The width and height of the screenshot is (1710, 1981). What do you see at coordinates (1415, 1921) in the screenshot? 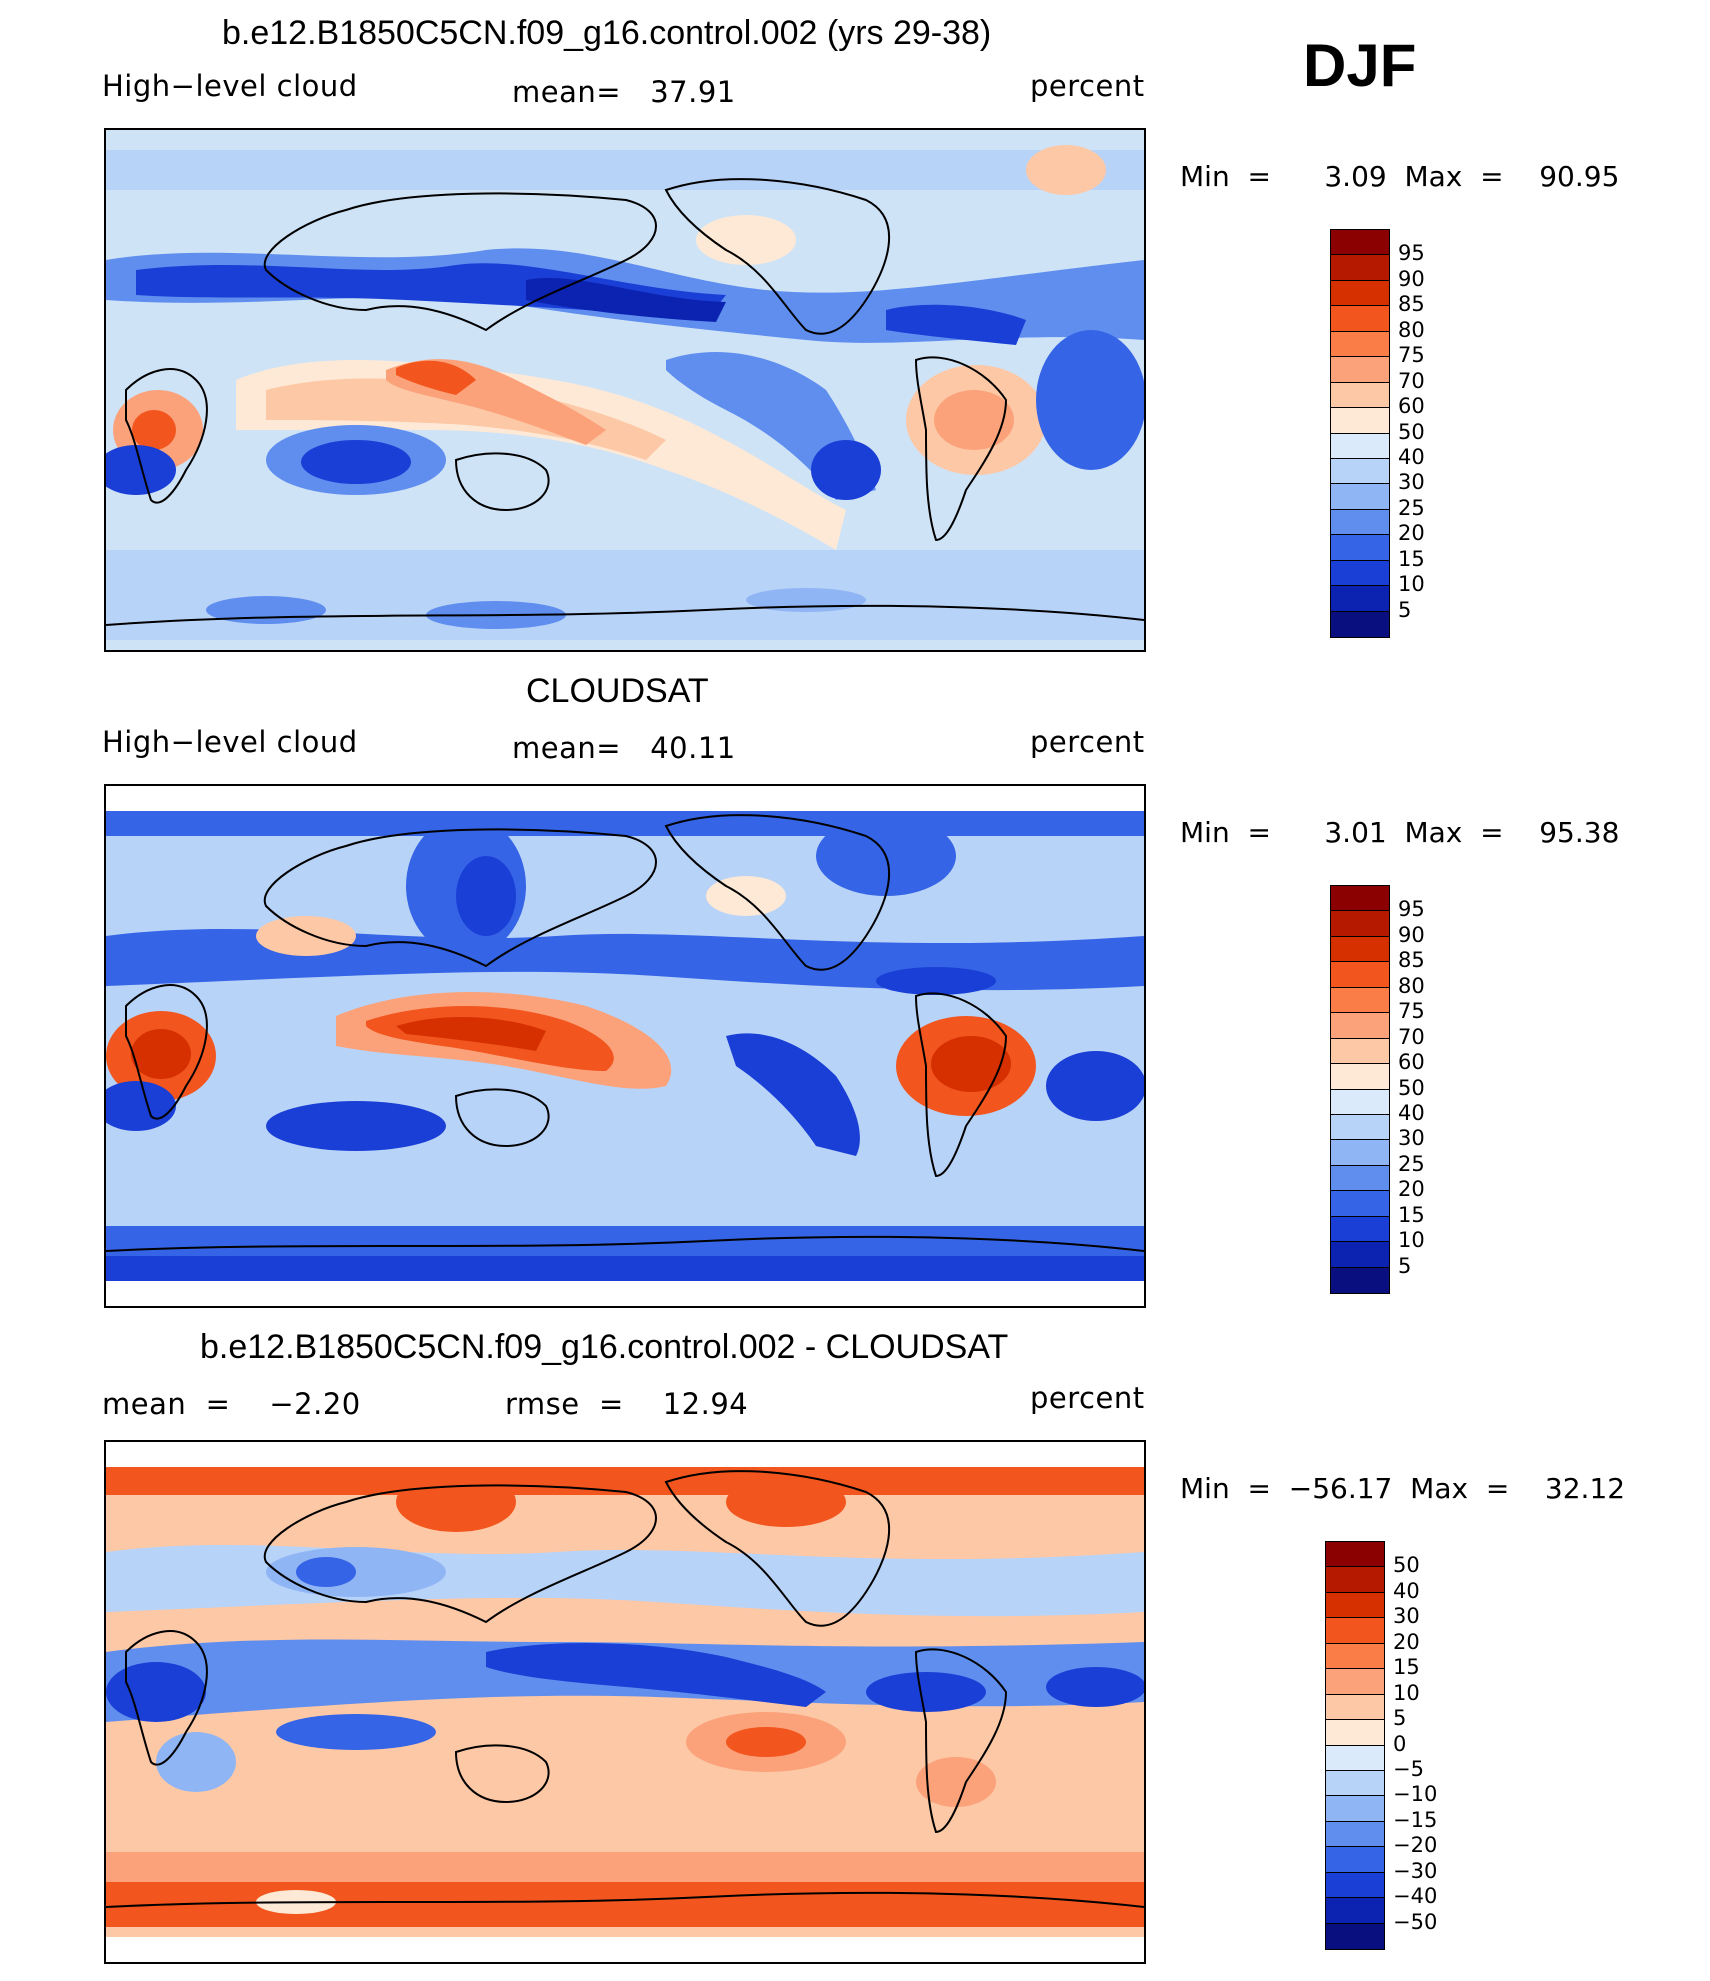
I see `colorbar-tick-label: −50` at bounding box center [1415, 1921].